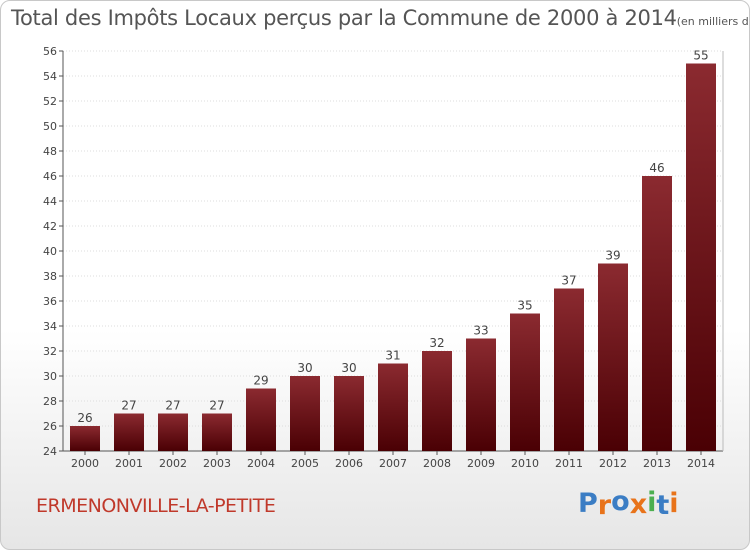 This screenshot has height=550, width=750. Describe the element at coordinates (524, 306) in the screenshot. I see `data-label: 35` at that location.